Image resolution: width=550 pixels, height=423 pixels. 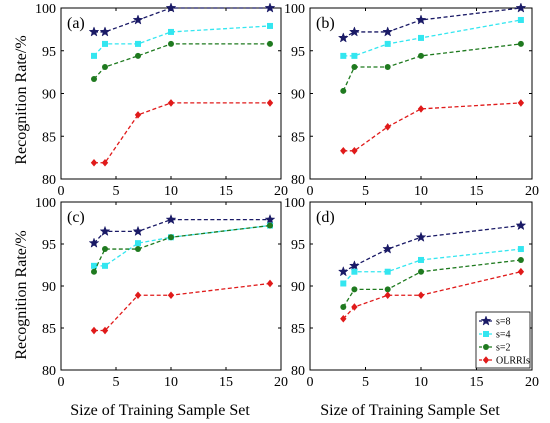 What do you see at coordinates (503, 335) in the screenshot?
I see `legend-entry: s=4` at bounding box center [503, 335].